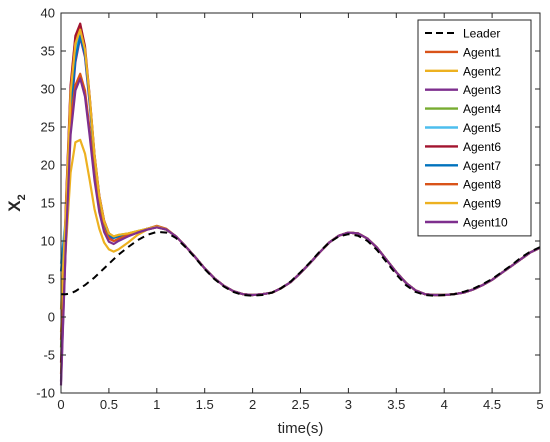 This screenshot has height=442, width=550. What do you see at coordinates (109, 404) in the screenshot?
I see `x-tick-label: 0.5` at bounding box center [109, 404].